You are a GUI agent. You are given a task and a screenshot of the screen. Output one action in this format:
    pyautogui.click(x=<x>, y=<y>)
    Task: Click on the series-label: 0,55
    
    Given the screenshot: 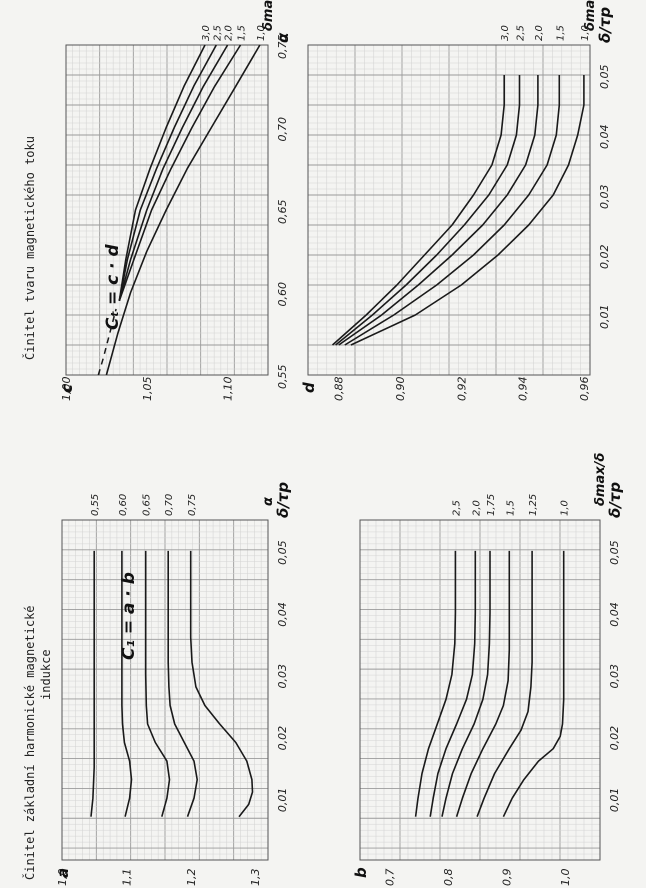 What is the action you would take?
    pyautogui.click(x=95, y=505)
    